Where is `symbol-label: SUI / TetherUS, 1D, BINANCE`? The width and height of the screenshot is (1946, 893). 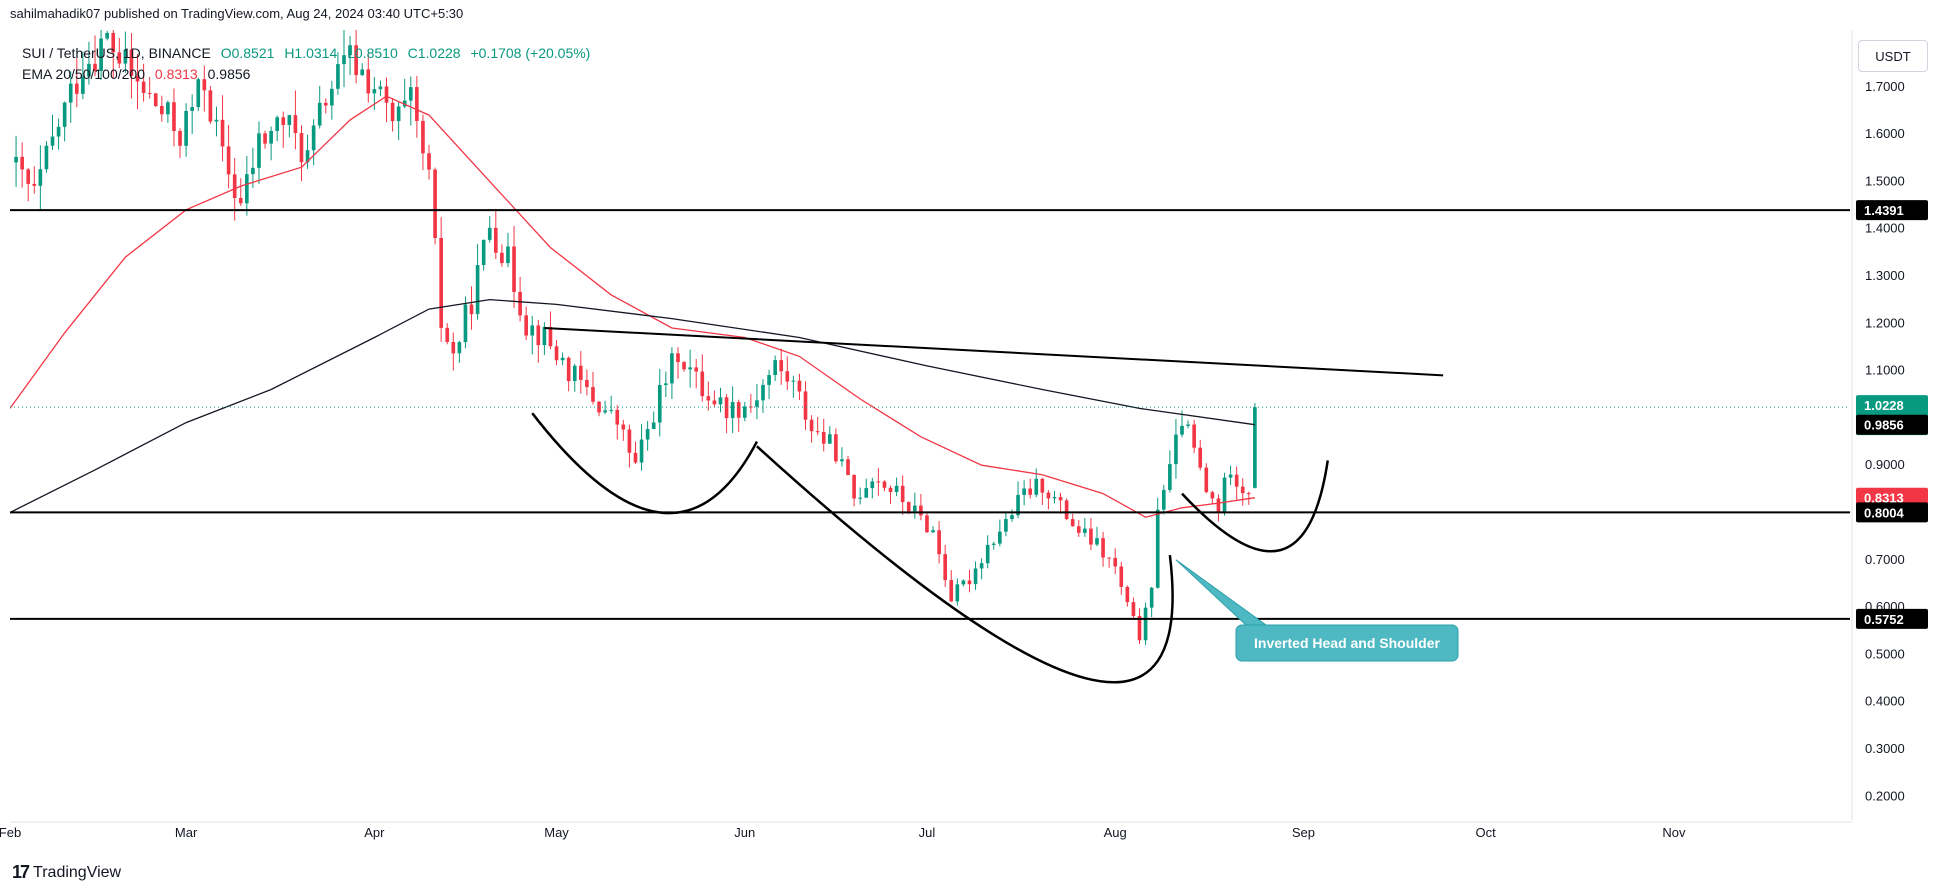
symbol-label: SUI / TetherUS, 1D, BINANCE is located at coordinates (116, 53).